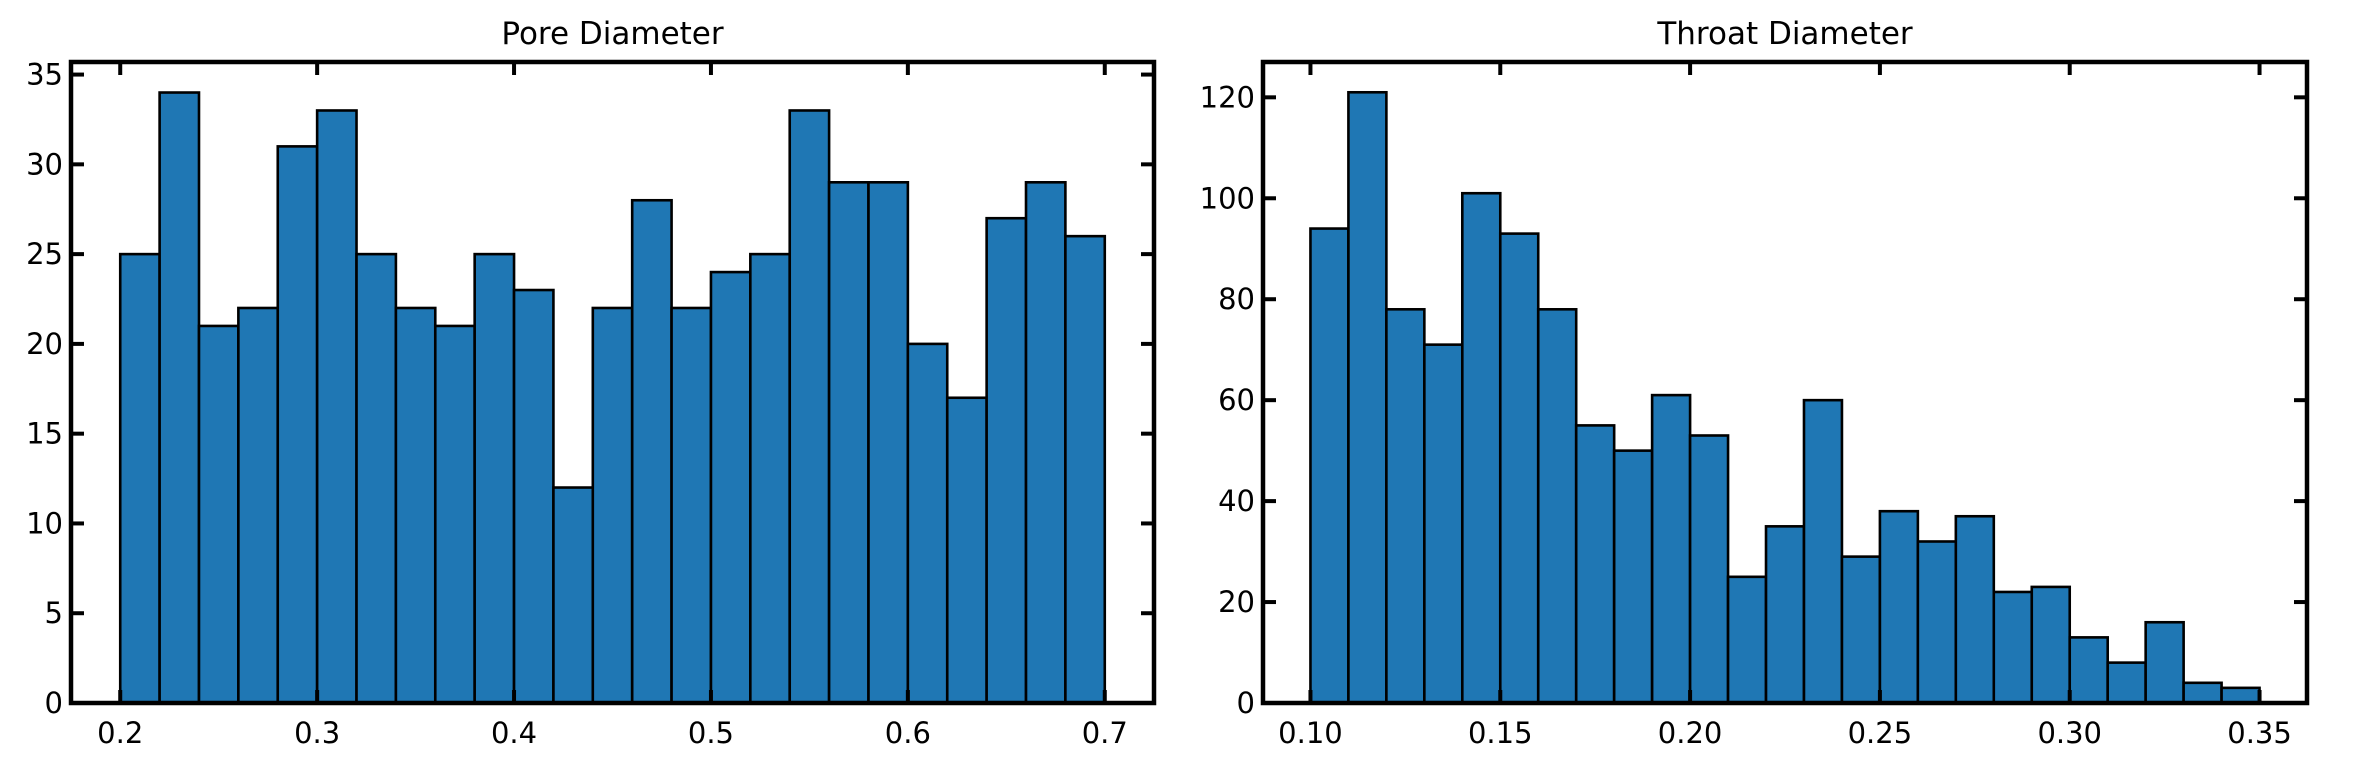 The width and height of the screenshot is (2368, 767). I want to click on y-tick-label: 15, so click(44, 434).